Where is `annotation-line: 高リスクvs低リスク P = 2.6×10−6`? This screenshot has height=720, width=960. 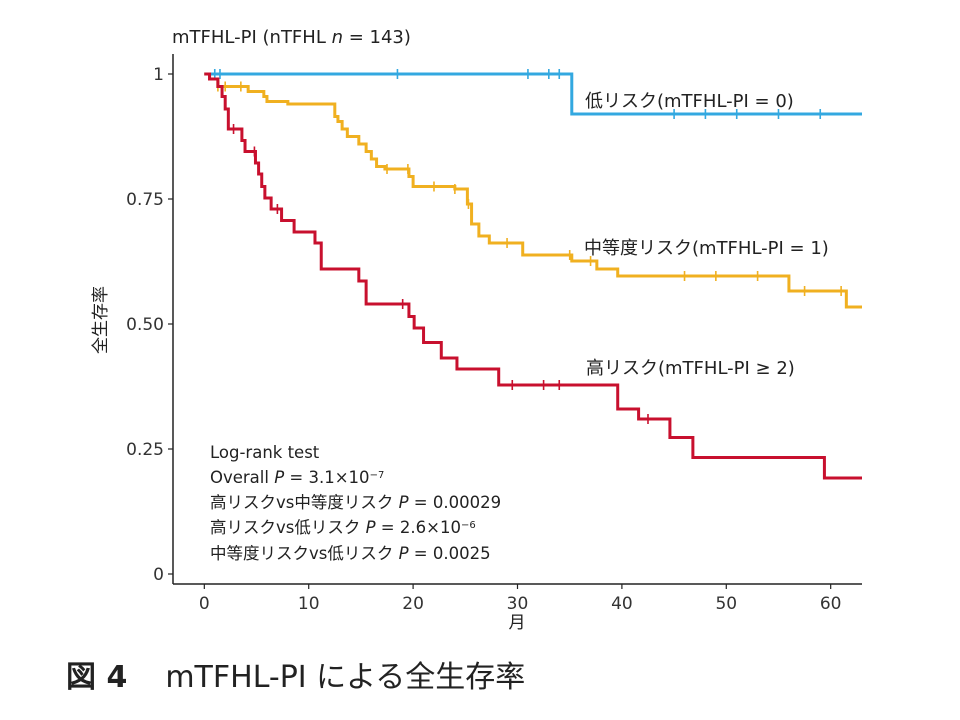 annotation-line: 高リスクvs低リスク P = 2.6×10−6 is located at coordinates (343, 527).